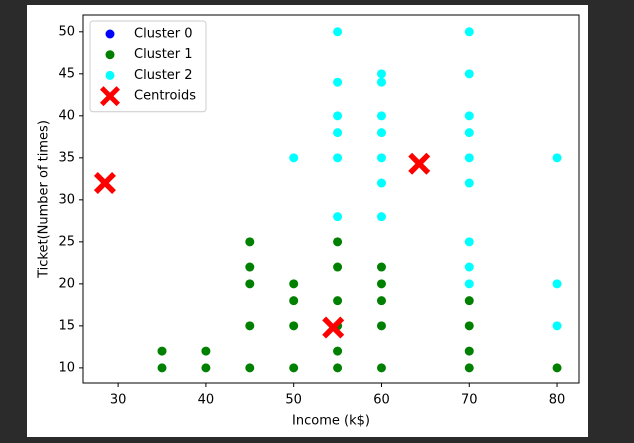 The width and height of the screenshot is (634, 443). I want to click on y-tick-label: 15, so click(66, 325).